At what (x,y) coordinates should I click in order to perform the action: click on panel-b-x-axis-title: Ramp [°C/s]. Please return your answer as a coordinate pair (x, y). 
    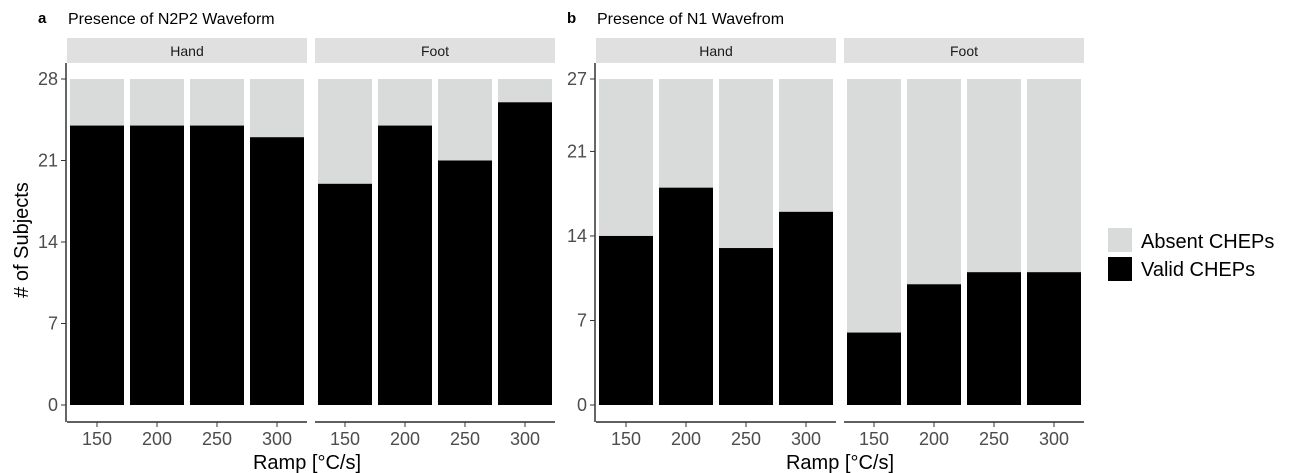
    Looking at the image, I should click on (840, 462).